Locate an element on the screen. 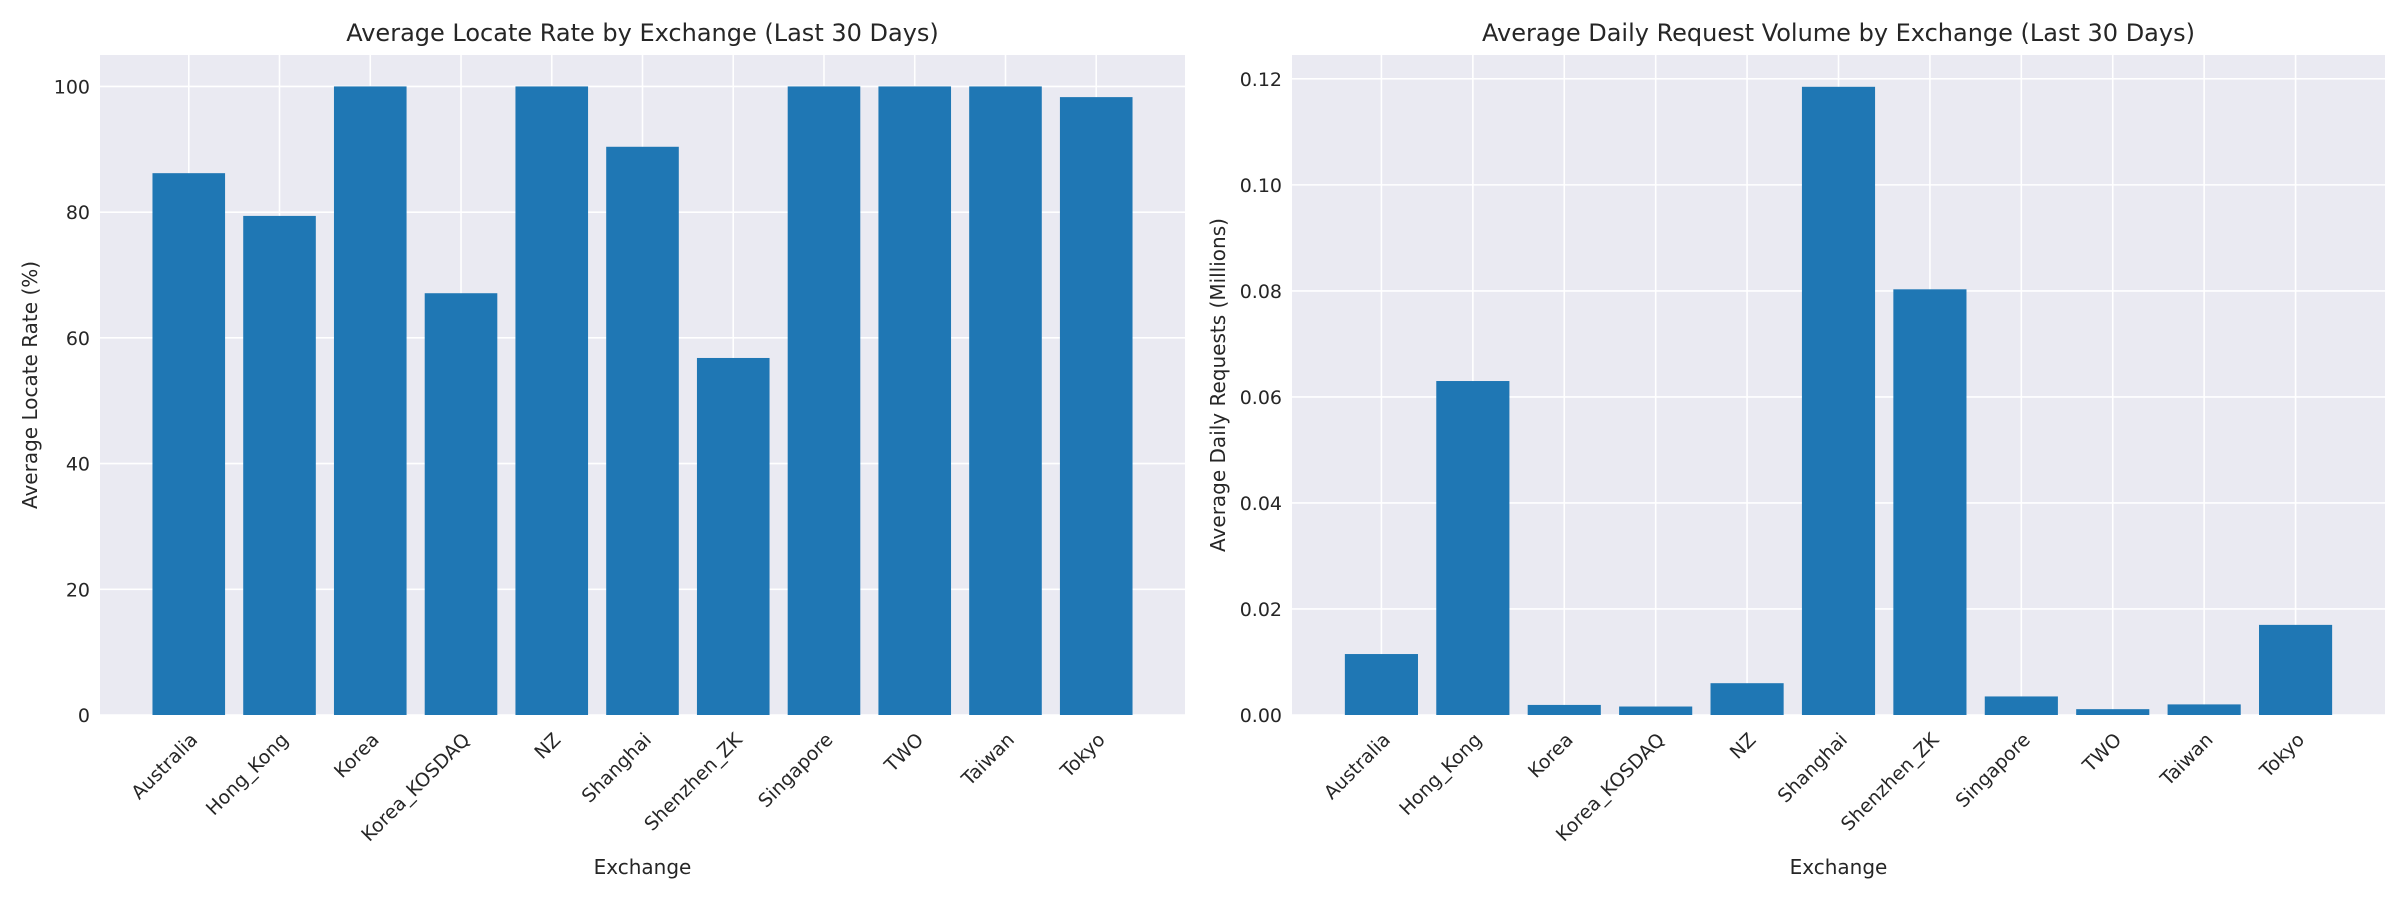 The height and width of the screenshot is (905, 2400). y-tick-label: 80 is located at coordinates (78, 213).